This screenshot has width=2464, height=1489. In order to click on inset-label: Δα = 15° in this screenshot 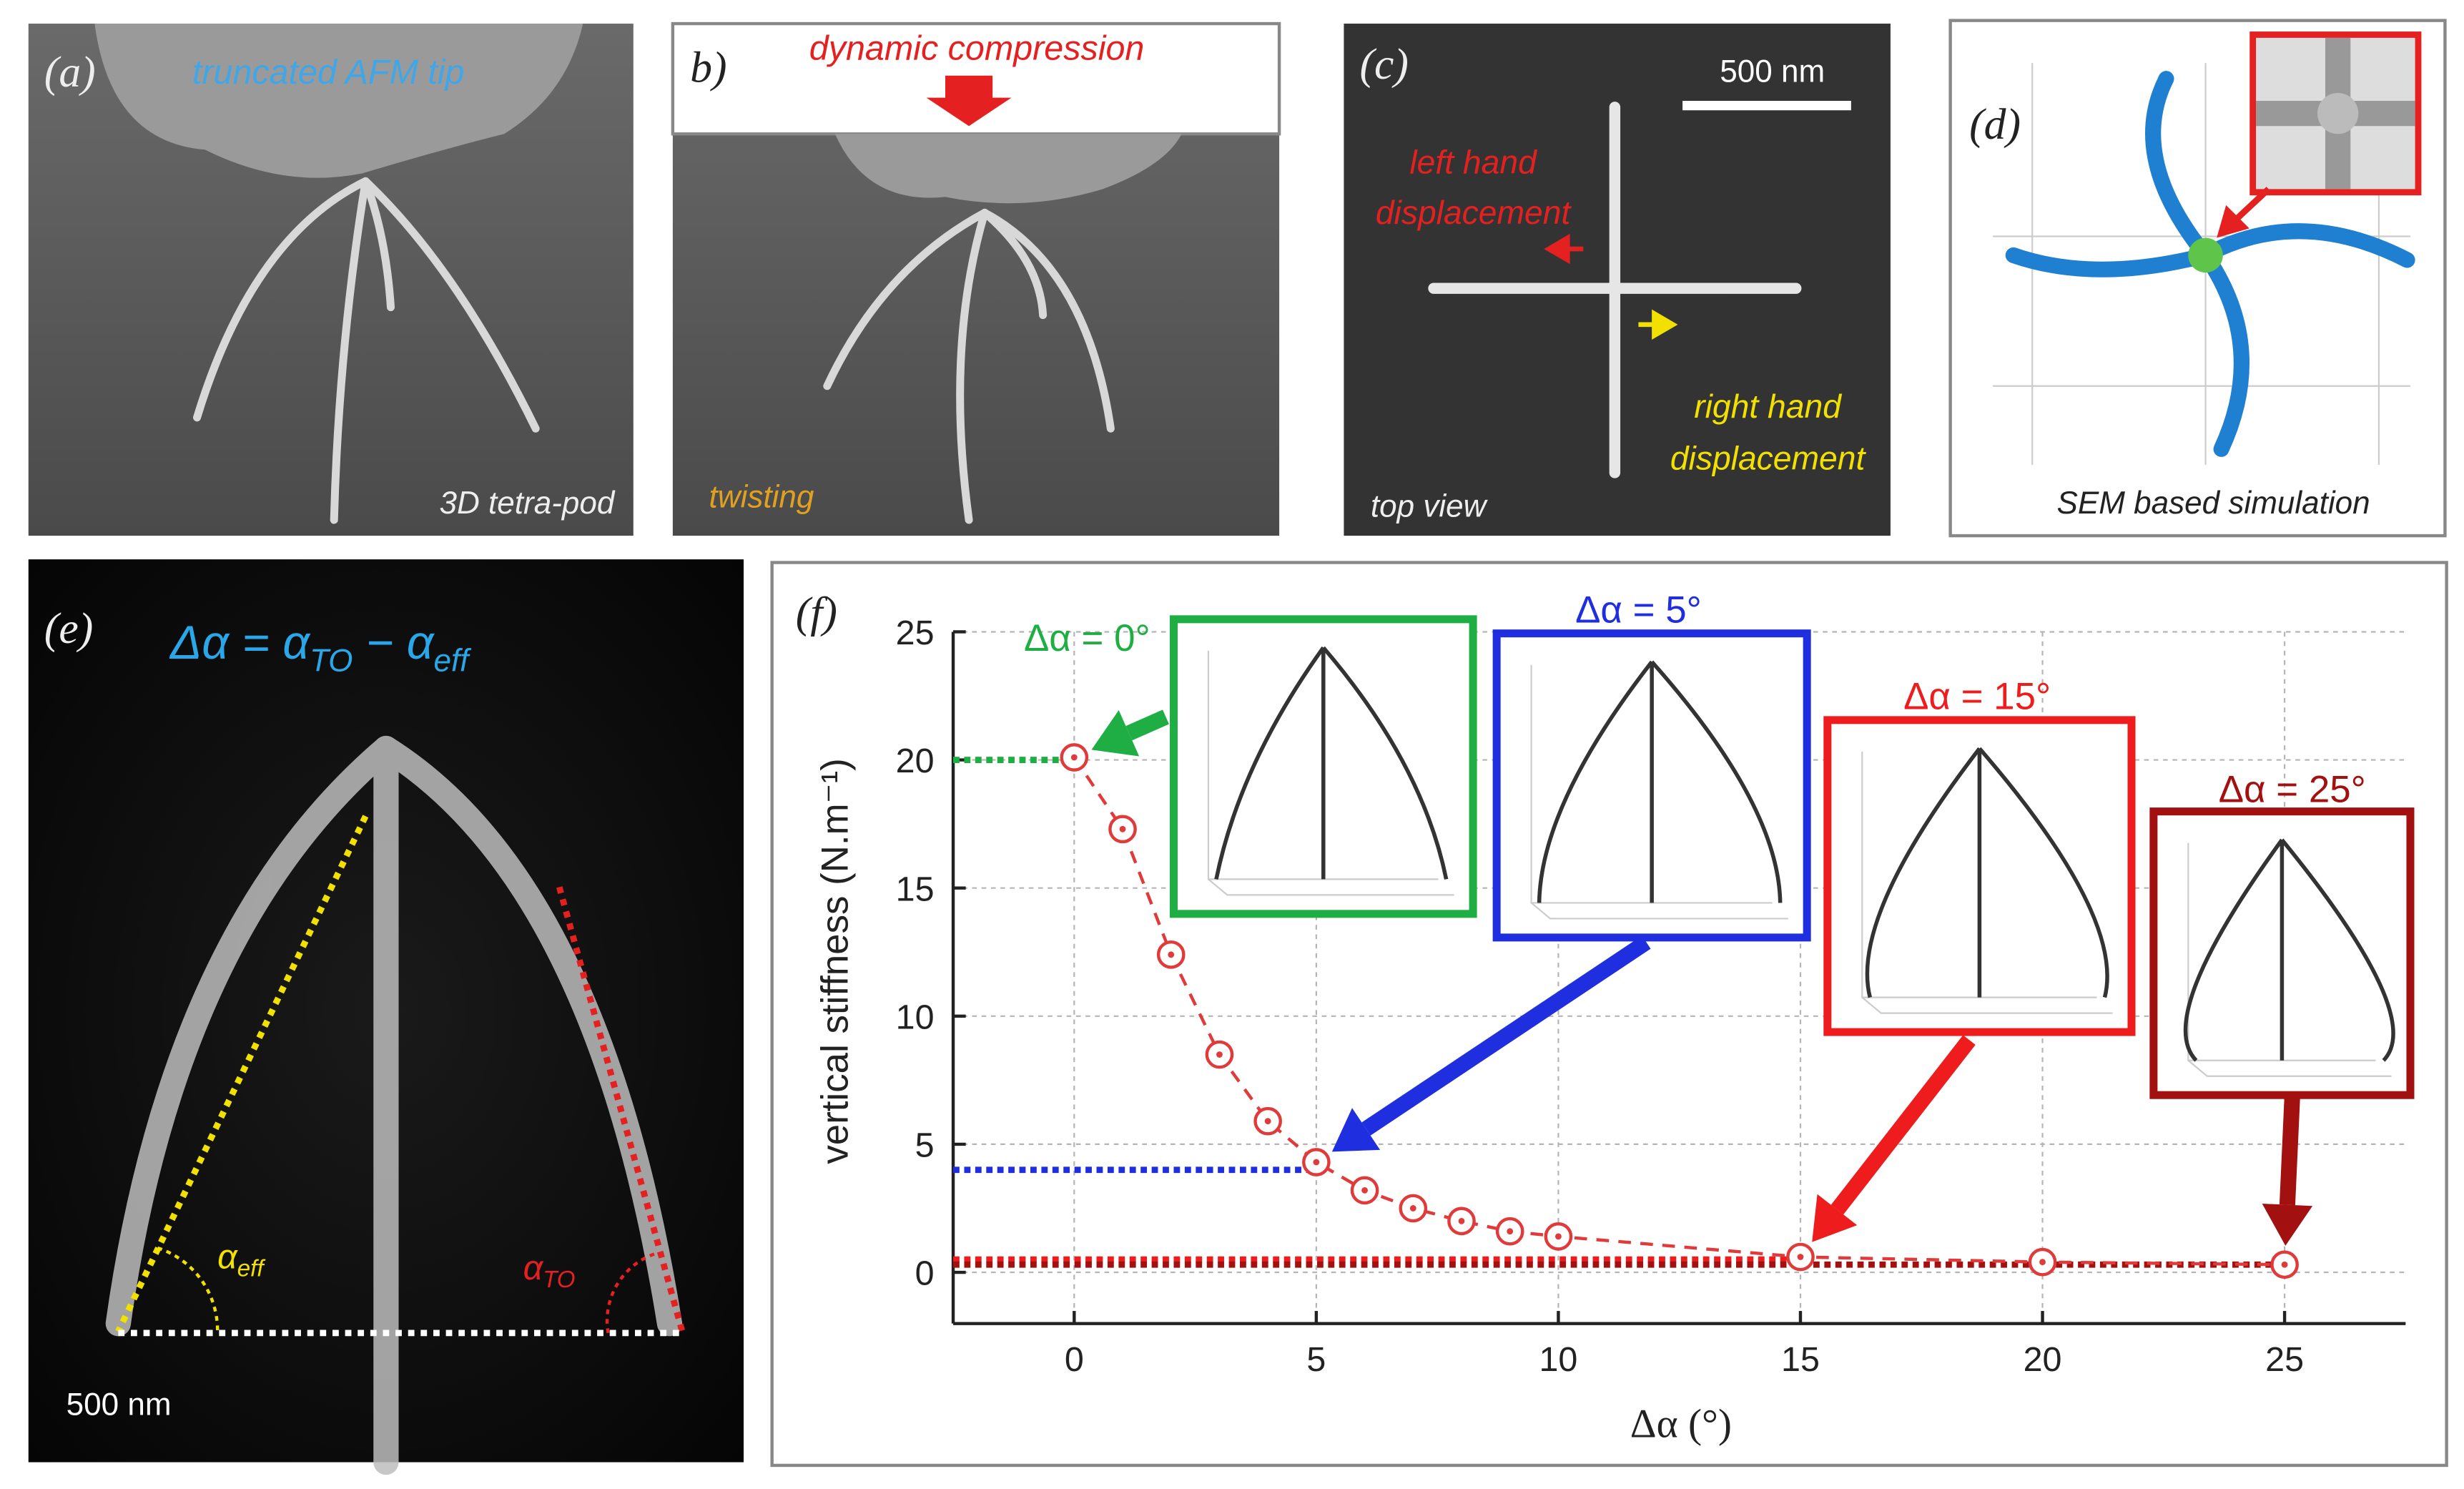, I will do `click(1977, 696)`.